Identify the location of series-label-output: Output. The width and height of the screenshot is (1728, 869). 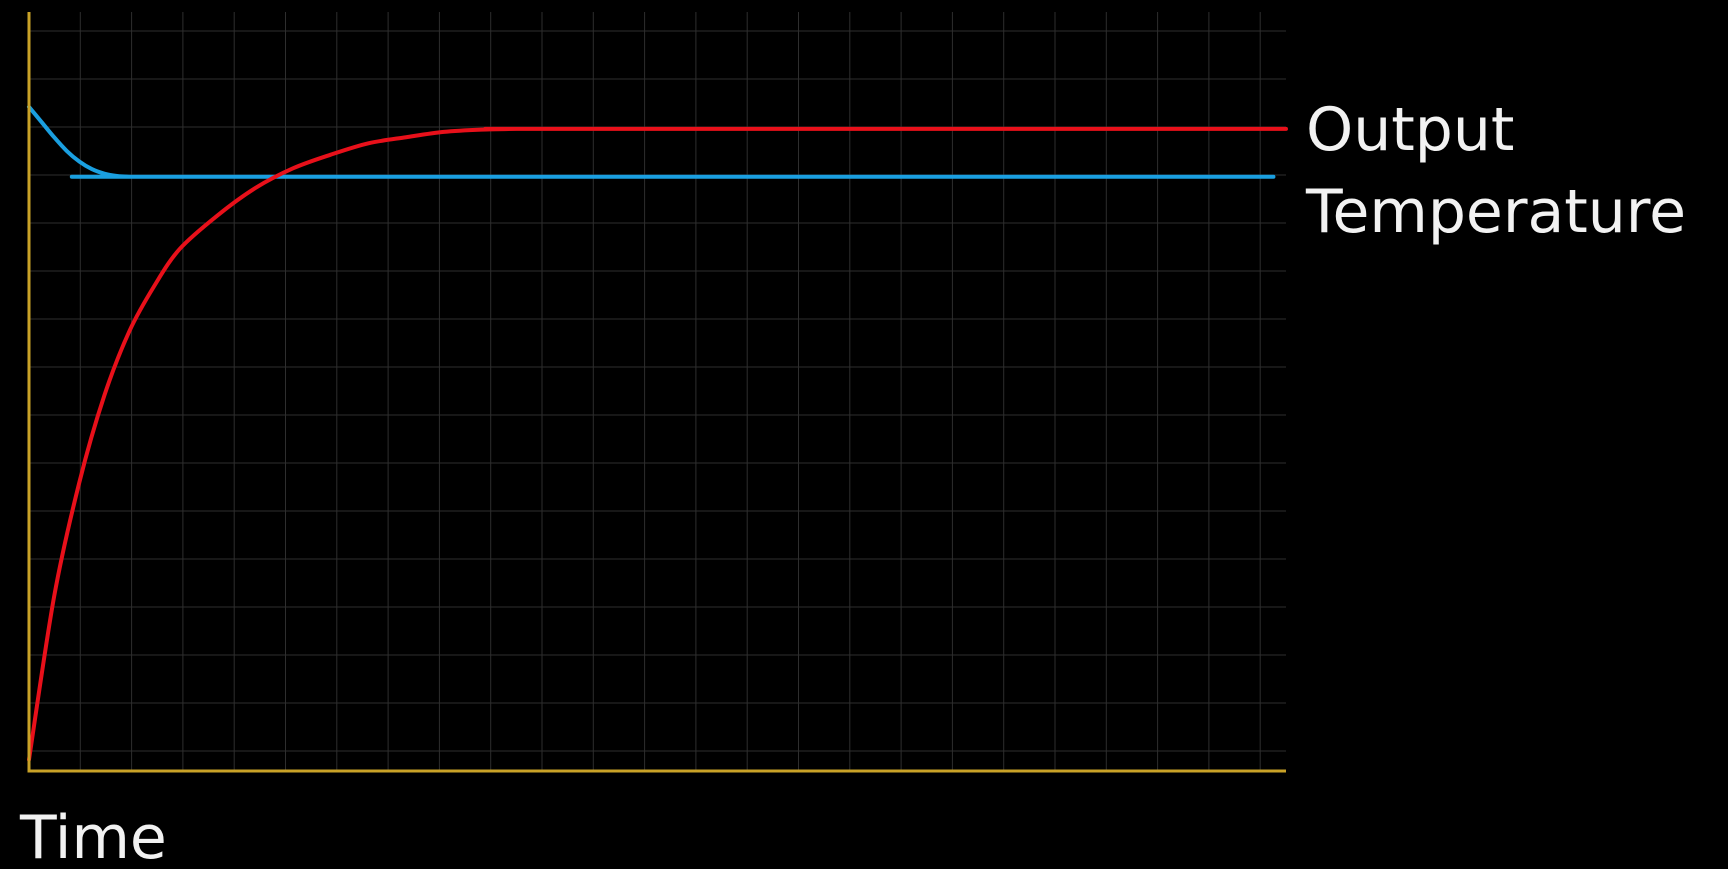
(1410, 130).